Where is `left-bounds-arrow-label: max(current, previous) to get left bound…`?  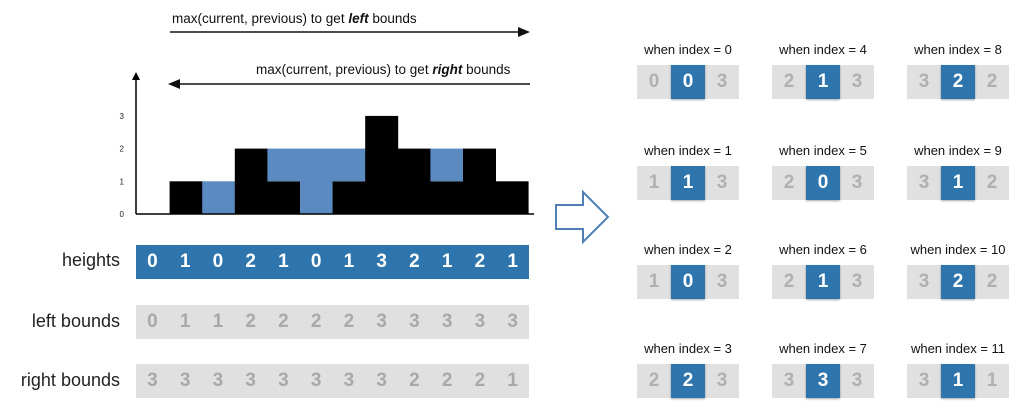 left-bounds-arrow-label: max(current, previous) to get left bound… is located at coordinates (294, 18).